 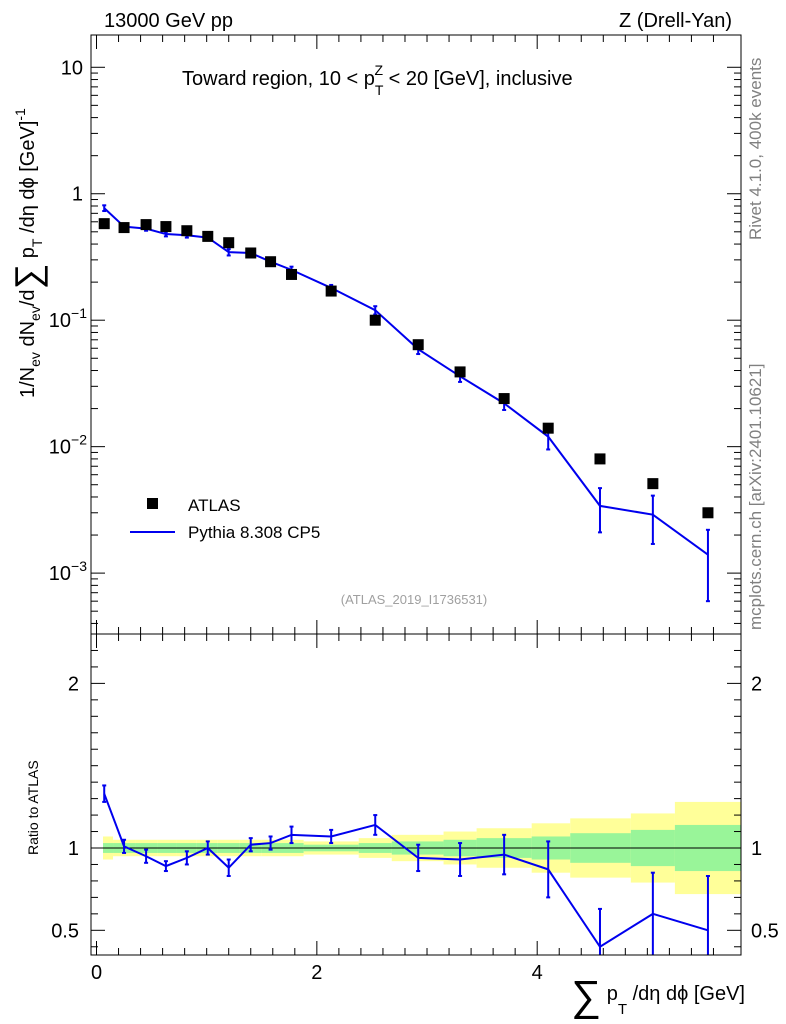 I want to click on ratio-y-axis-label: Ratio to ATLAS, so click(x=33, y=807).